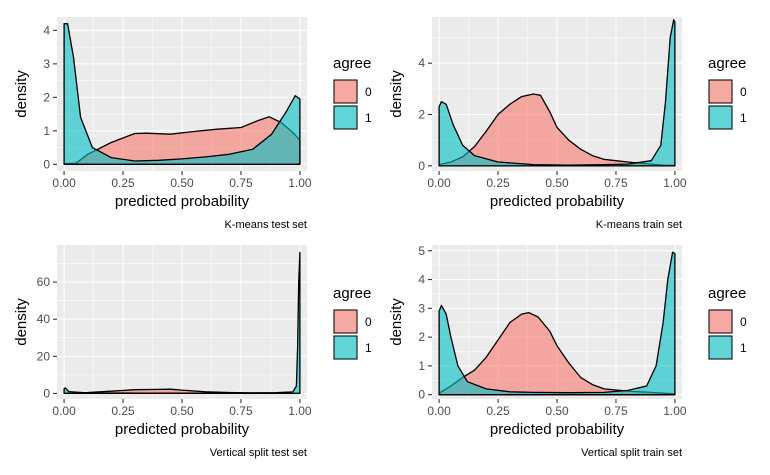 Image resolution: width=770 pixels, height=475 pixels. What do you see at coordinates (421, 251) in the screenshot?
I see `y-tick-label: 5` at bounding box center [421, 251].